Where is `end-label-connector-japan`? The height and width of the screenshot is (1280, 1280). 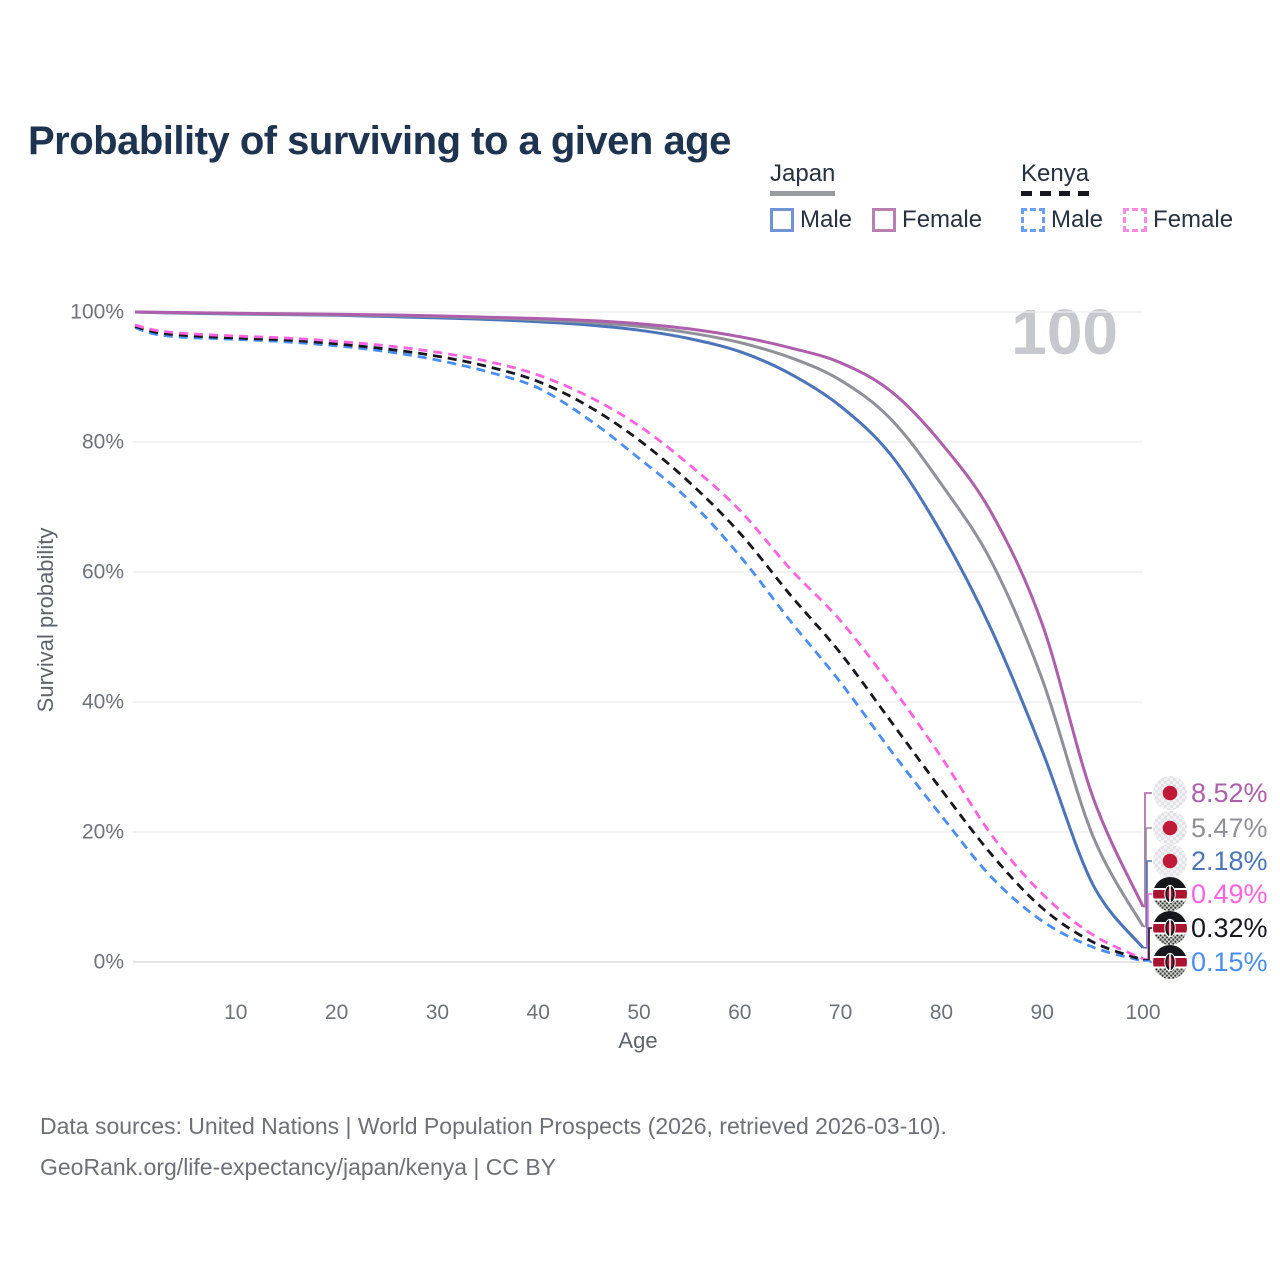
end-label-connector-japan is located at coordinates (1147, 877).